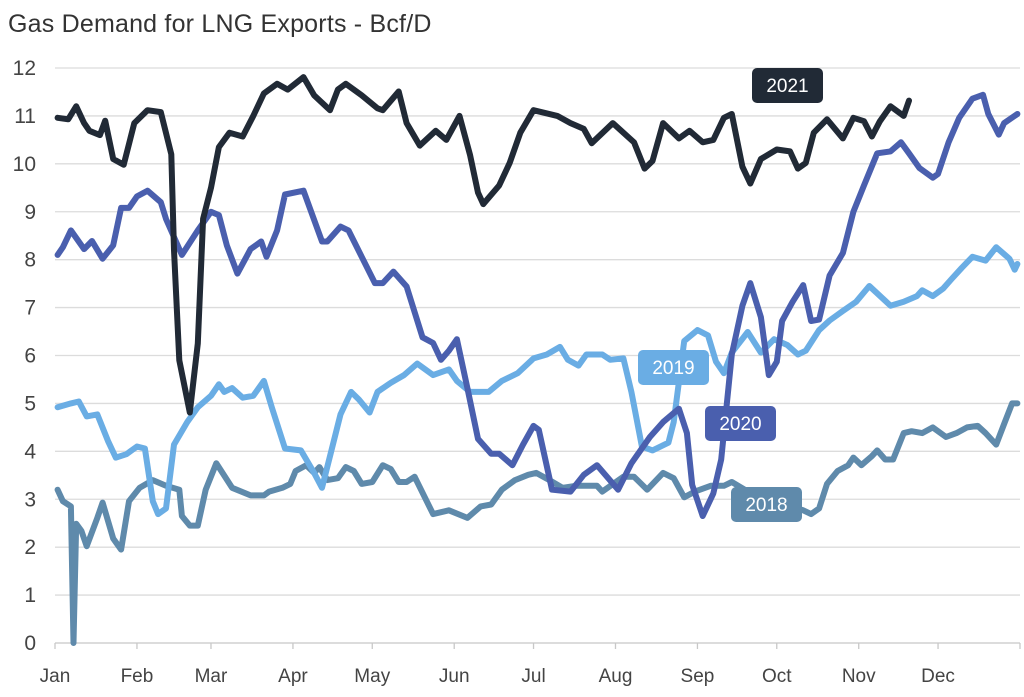 Image resolution: width=1024 pixels, height=697 pixels. What do you see at coordinates (293, 676) in the screenshot?
I see `x-tick-label: Apr` at bounding box center [293, 676].